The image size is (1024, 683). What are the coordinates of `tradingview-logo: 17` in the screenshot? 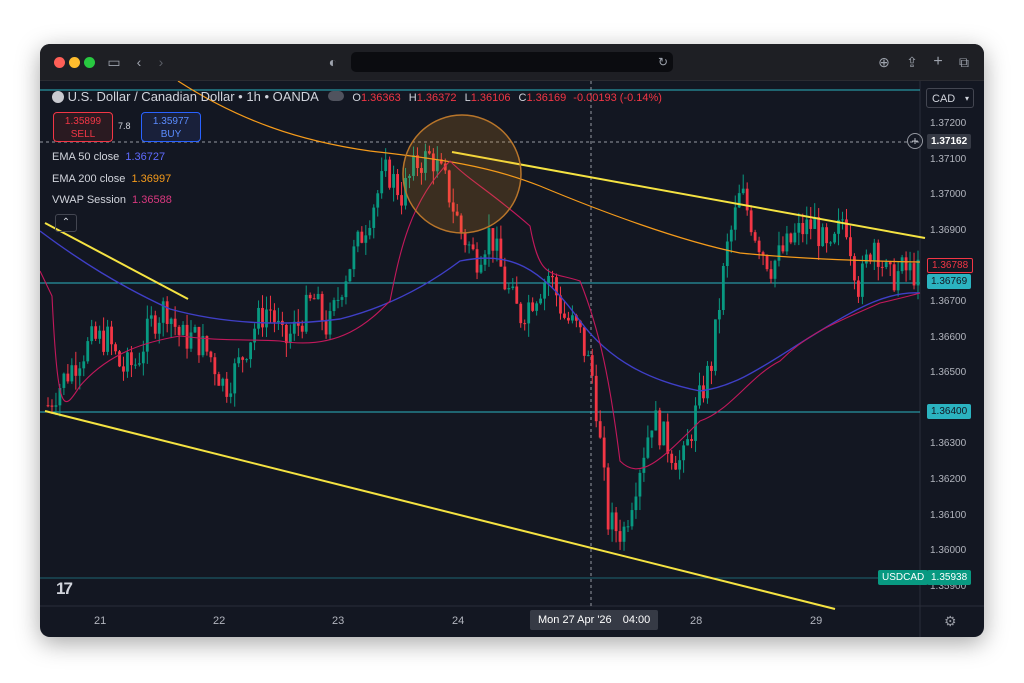 It's located at (64, 588).